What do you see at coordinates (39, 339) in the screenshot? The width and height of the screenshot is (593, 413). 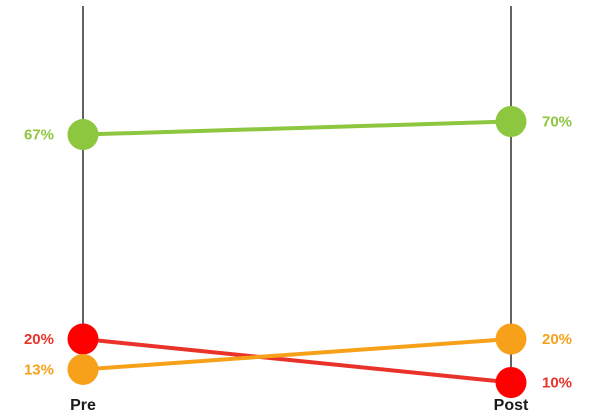 I see `series-1-data-label-pre: 20%` at bounding box center [39, 339].